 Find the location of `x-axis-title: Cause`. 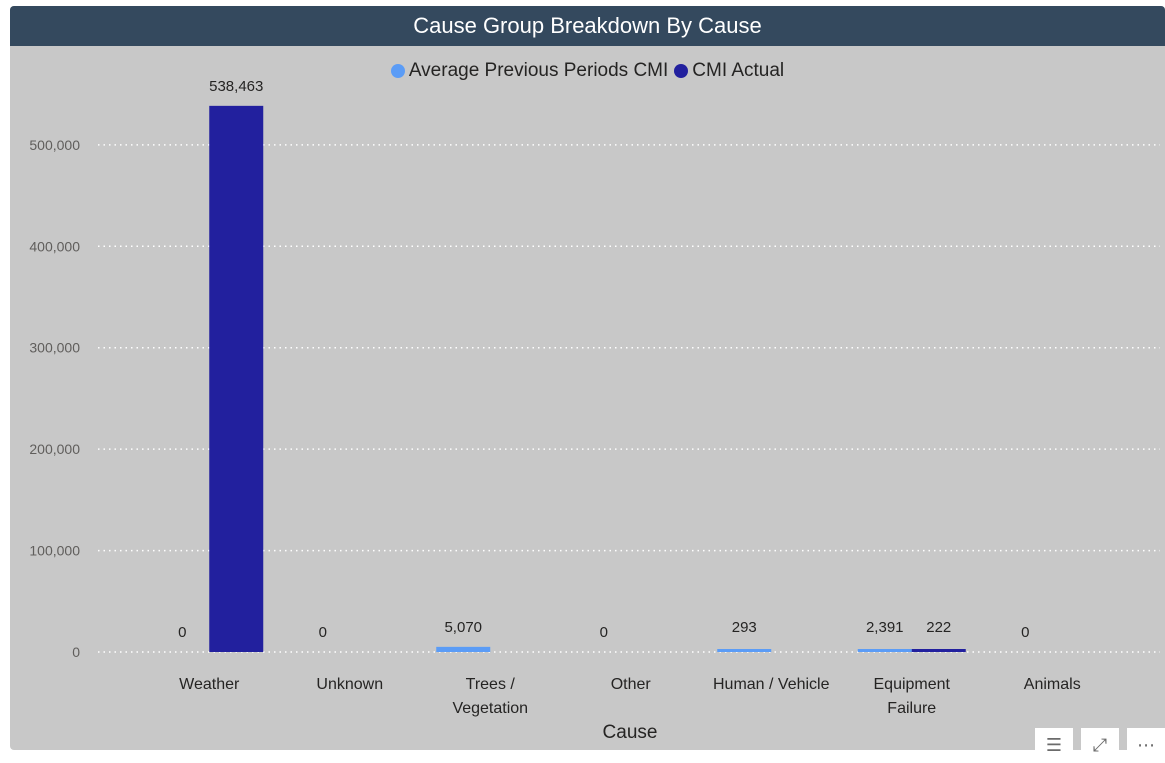

x-axis-title: Cause is located at coordinates (630, 732).